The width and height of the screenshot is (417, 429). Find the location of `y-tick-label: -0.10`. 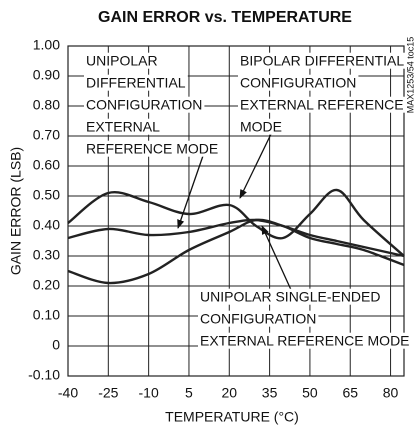

y-tick-label: -0.10 is located at coordinates (44, 375).